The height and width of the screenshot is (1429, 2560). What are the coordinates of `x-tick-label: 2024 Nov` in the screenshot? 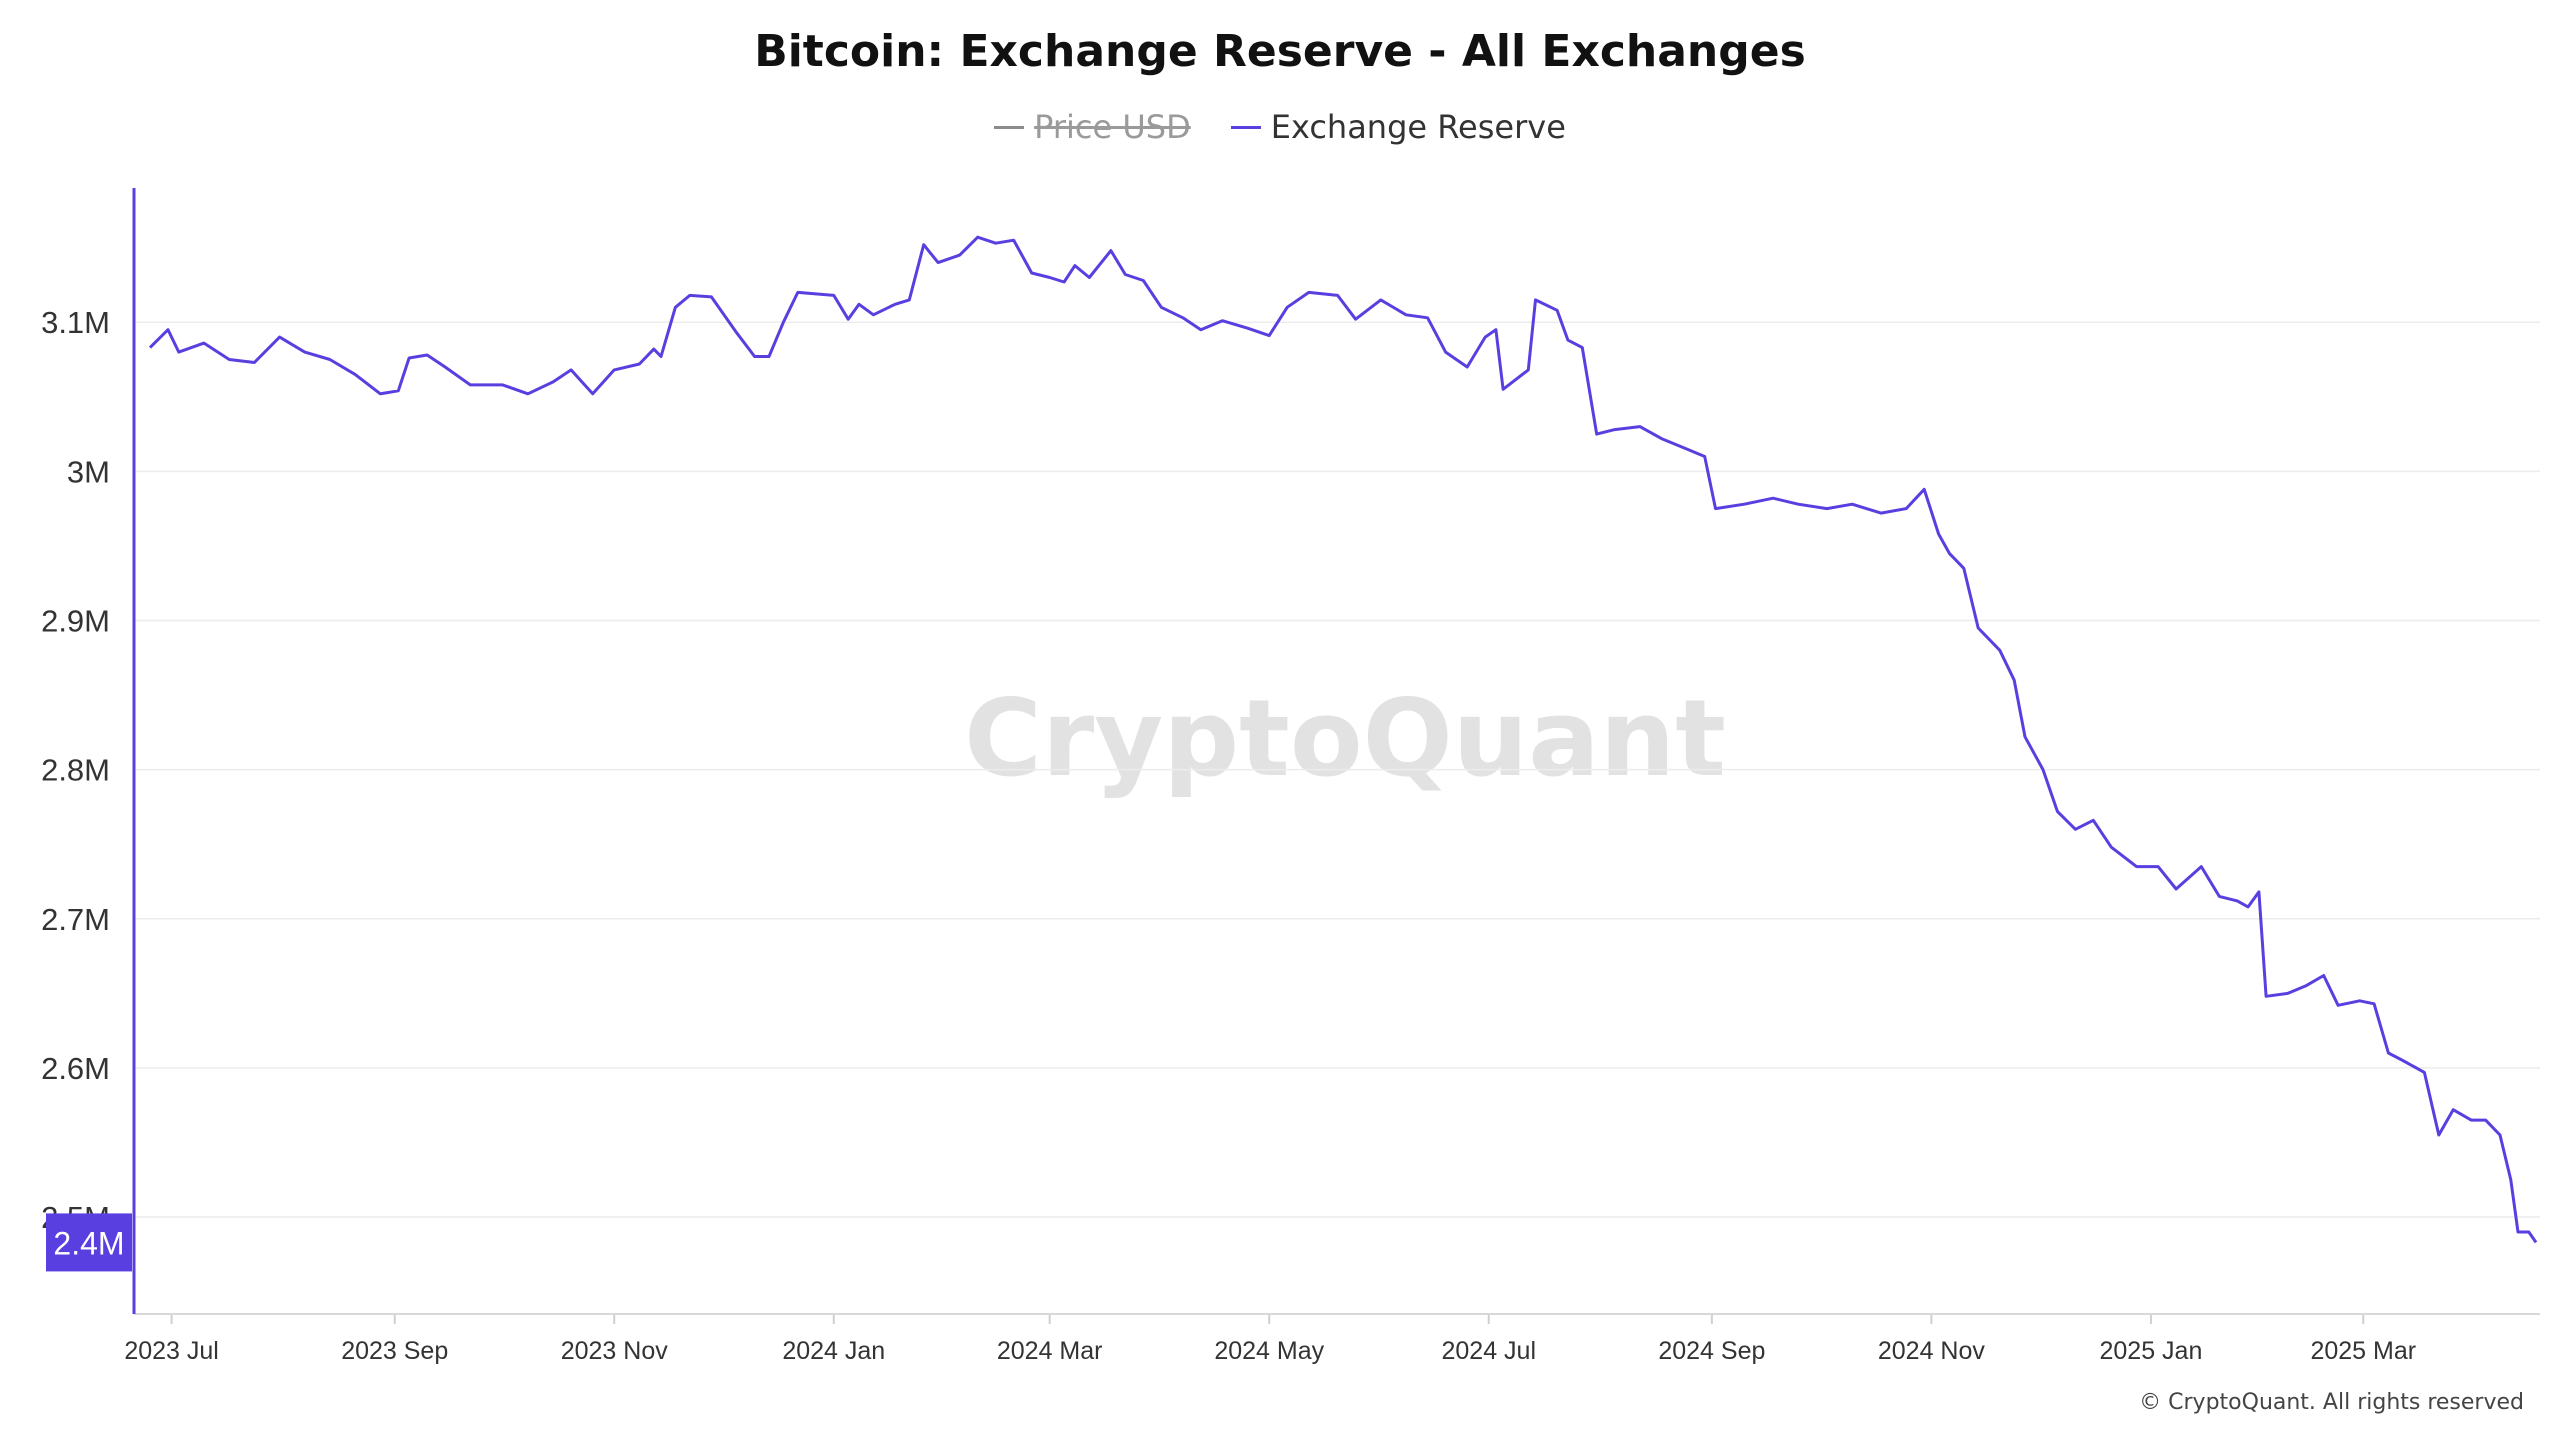 It's located at (1932, 1351).